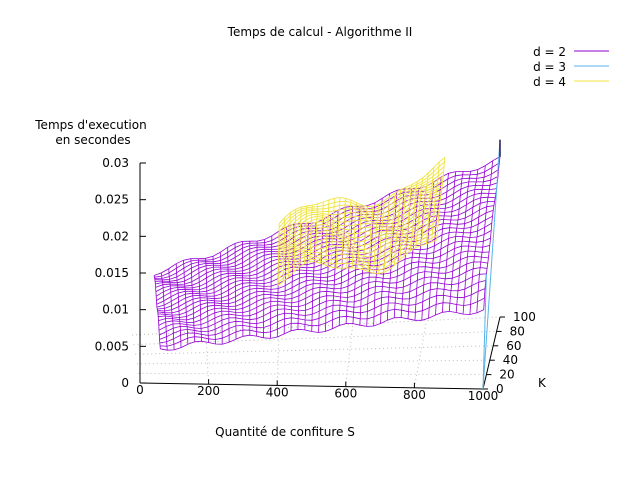 The width and height of the screenshot is (640, 480). Describe the element at coordinates (285, 432) in the screenshot. I see `x-axis-label: Quantité de confiture S` at that location.